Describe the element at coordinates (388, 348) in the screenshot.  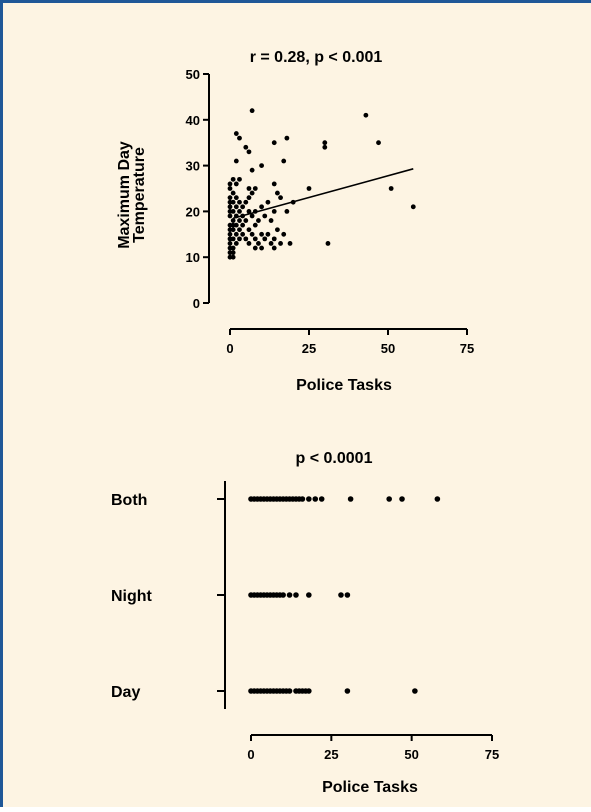
I see `chart1-xtick-label: 50` at that location.